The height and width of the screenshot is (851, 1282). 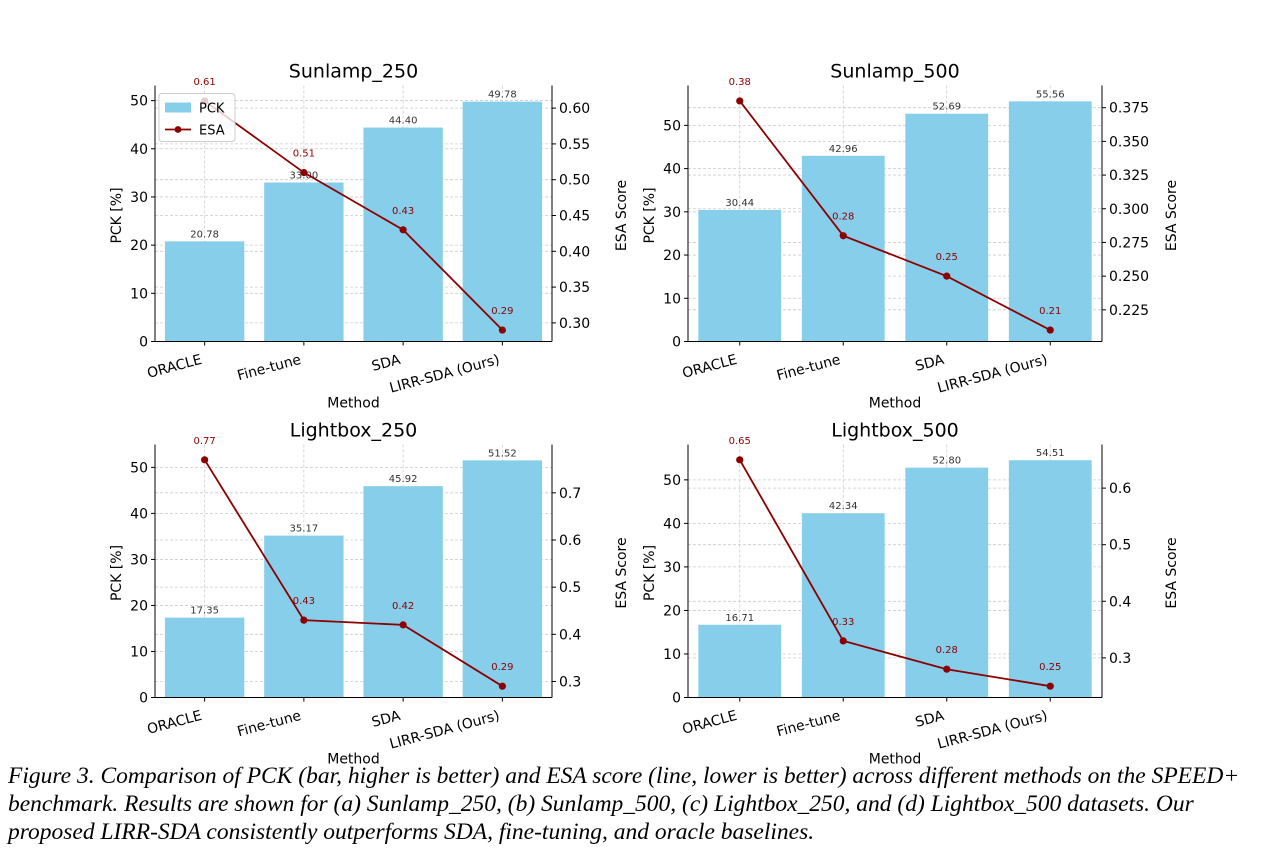 I want to click on esa-value-label: 0.61, so click(x=204, y=82).